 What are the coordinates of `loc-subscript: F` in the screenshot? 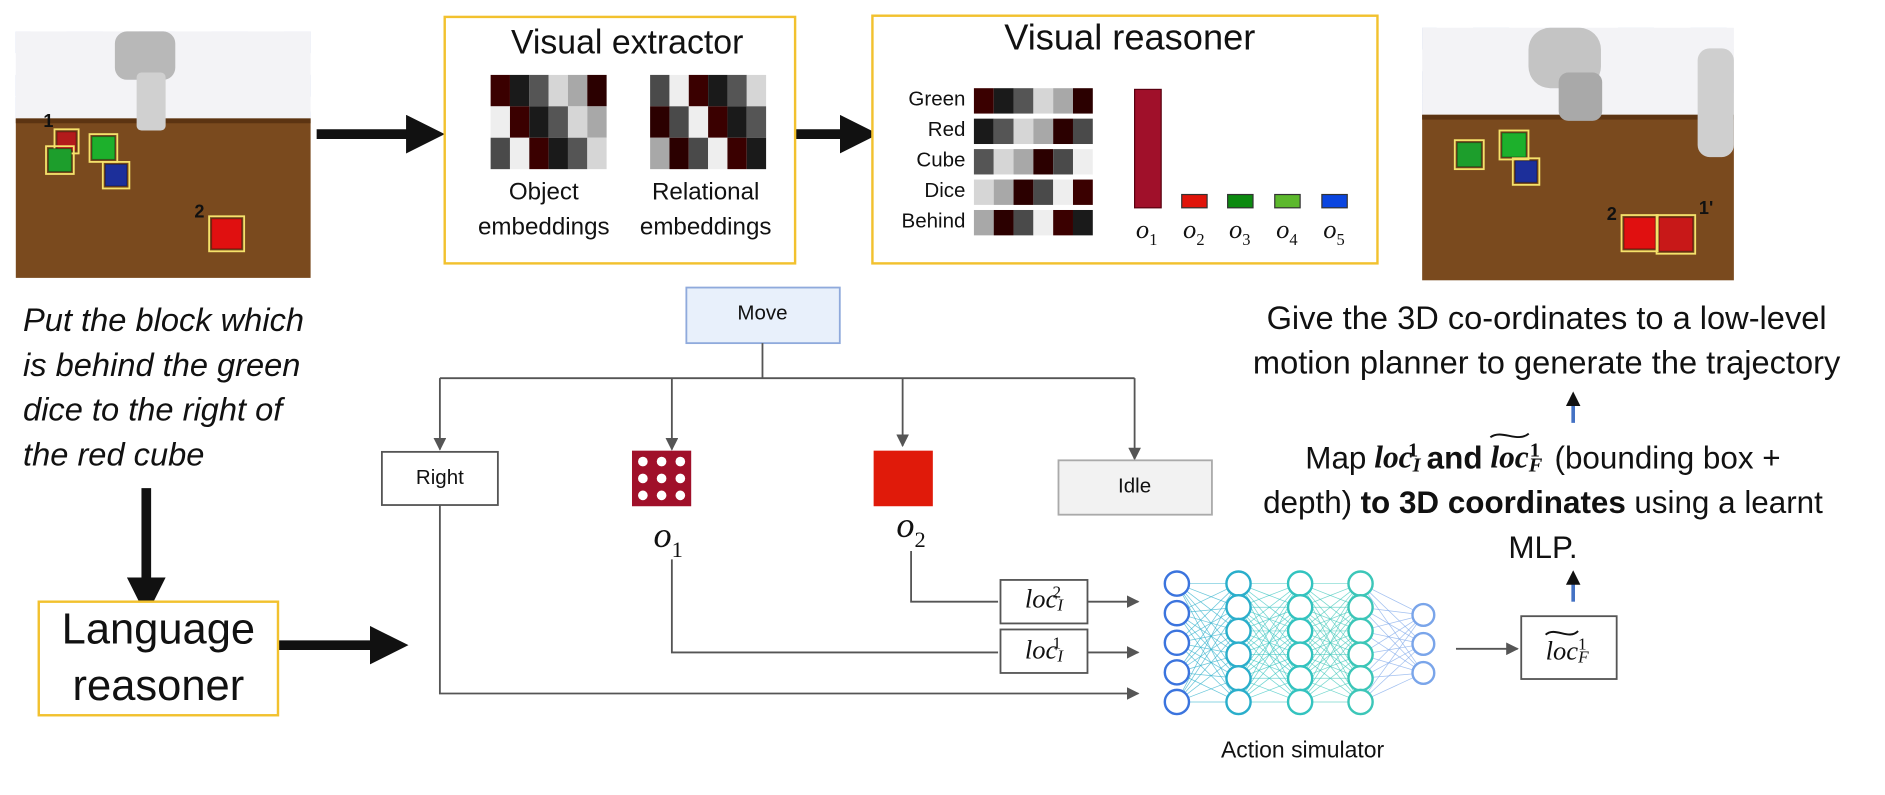 It's located at (1583, 657).